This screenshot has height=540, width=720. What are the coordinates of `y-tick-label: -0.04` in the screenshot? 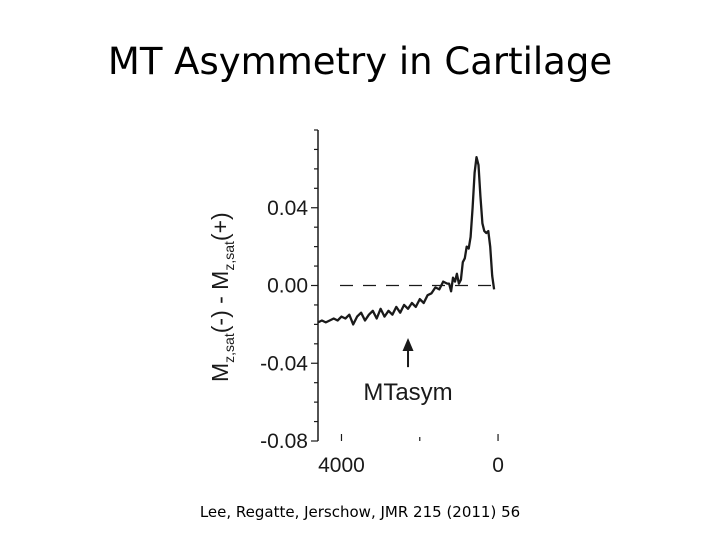 It's located at (284, 363).